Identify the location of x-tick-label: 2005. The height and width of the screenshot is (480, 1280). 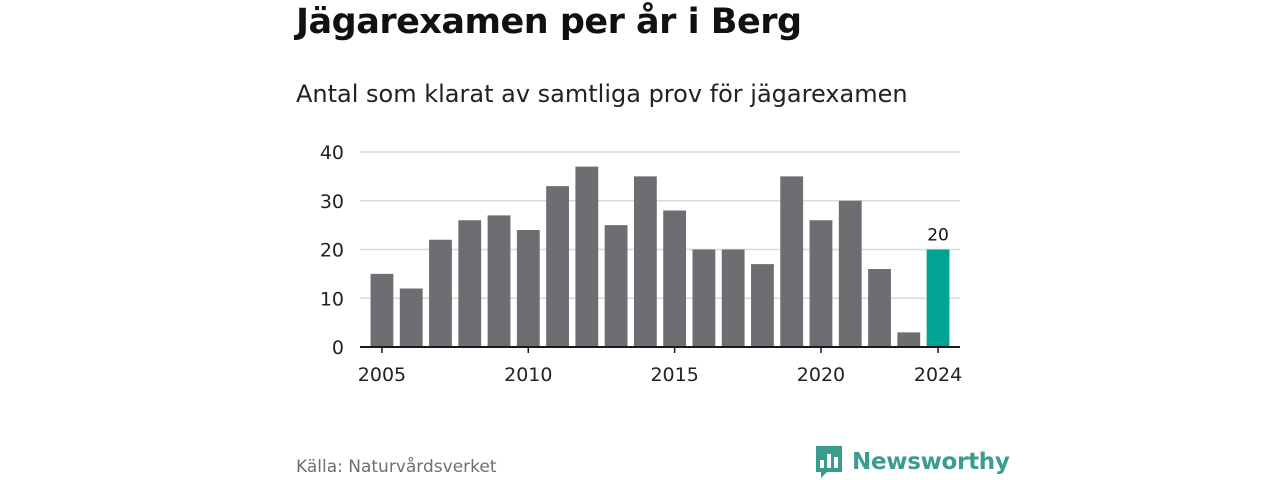
(382, 375).